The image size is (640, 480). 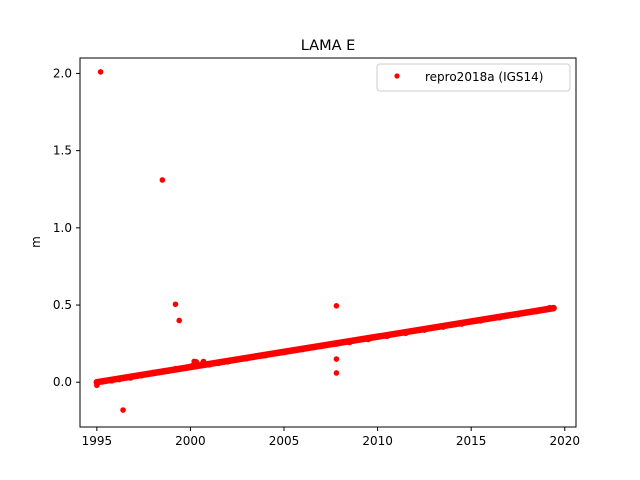 I want to click on x-tick-label: 2010, so click(x=377, y=441).